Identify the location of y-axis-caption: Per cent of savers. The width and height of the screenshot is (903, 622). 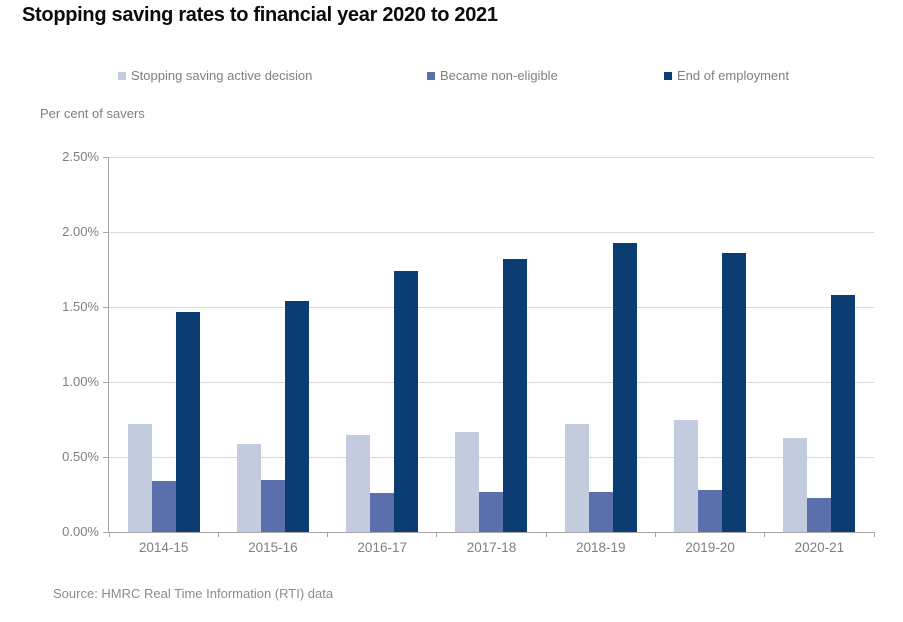
(92, 113).